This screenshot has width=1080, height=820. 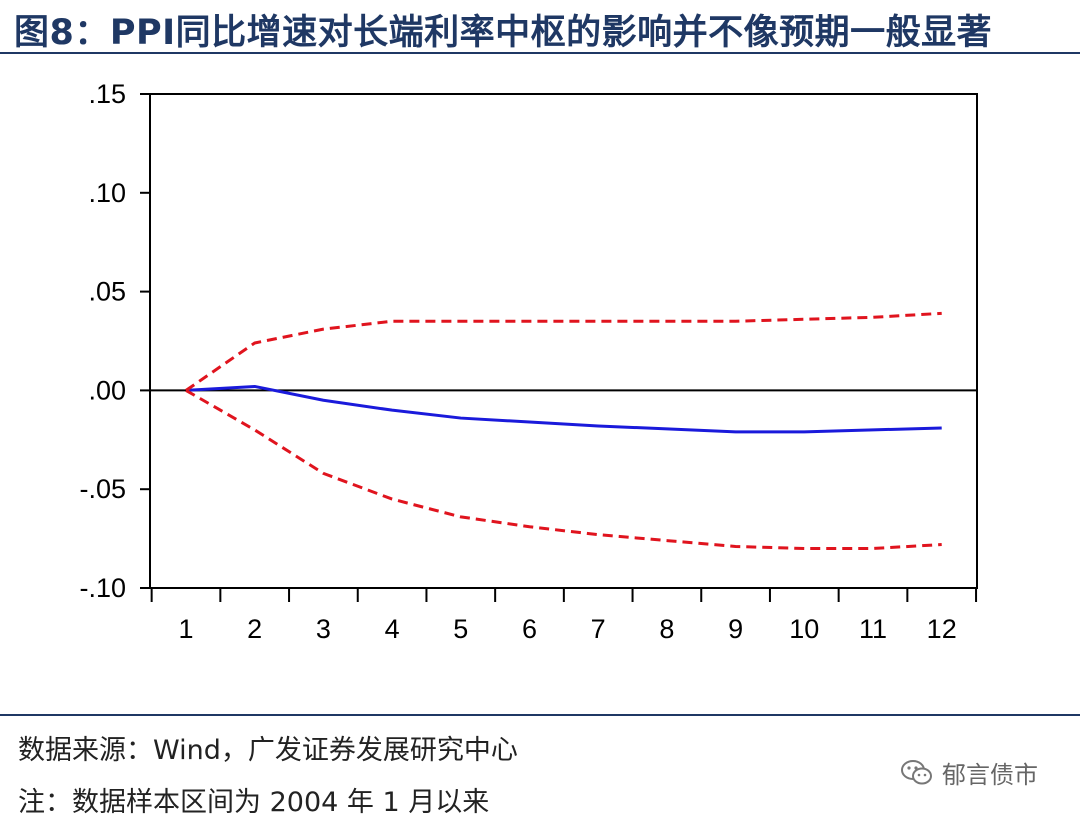 What do you see at coordinates (563, 469) in the screenshot?
I see `lower-band-line` at bounding box center [563, 469].